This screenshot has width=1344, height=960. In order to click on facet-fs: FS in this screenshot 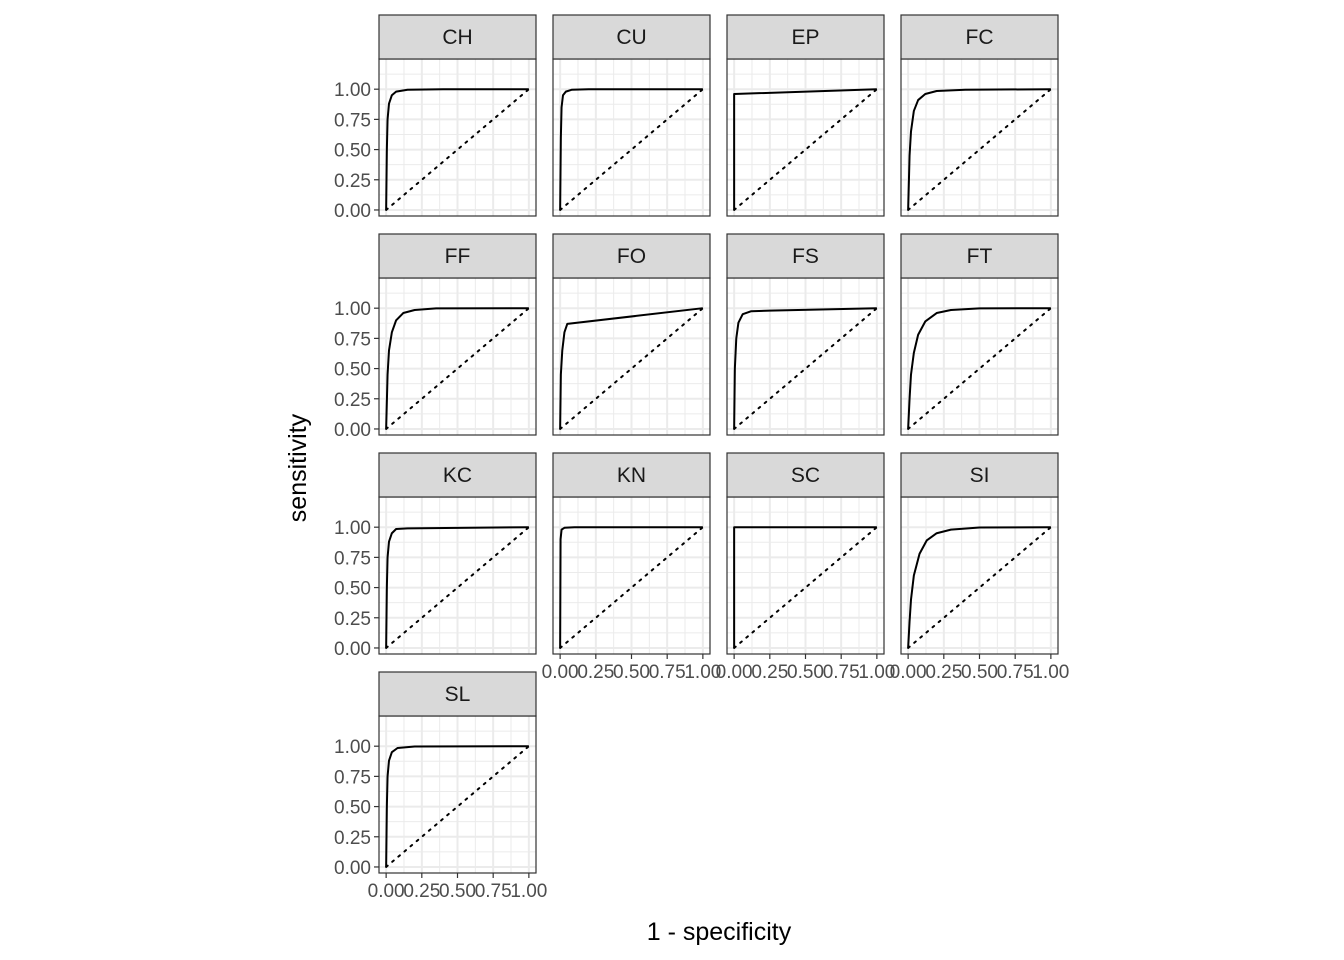, I will do `click(805, 334)`.